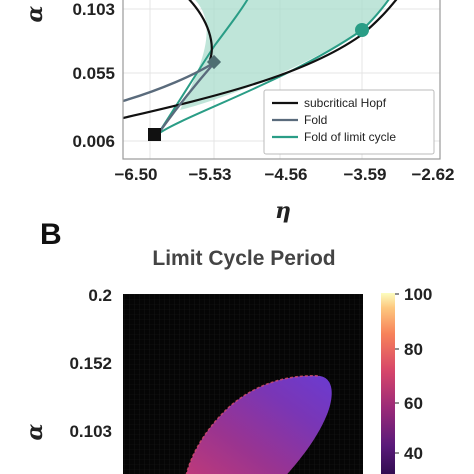  Describe the element at coordinates (35, 431) in the screenshot. I see `ylabel-b: α` at that location.